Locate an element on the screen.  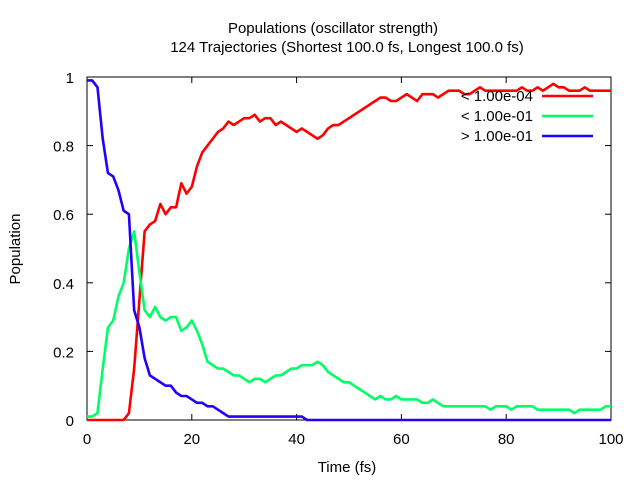
x-axis-label: Time (fs) is located at coordinates (347, 467).